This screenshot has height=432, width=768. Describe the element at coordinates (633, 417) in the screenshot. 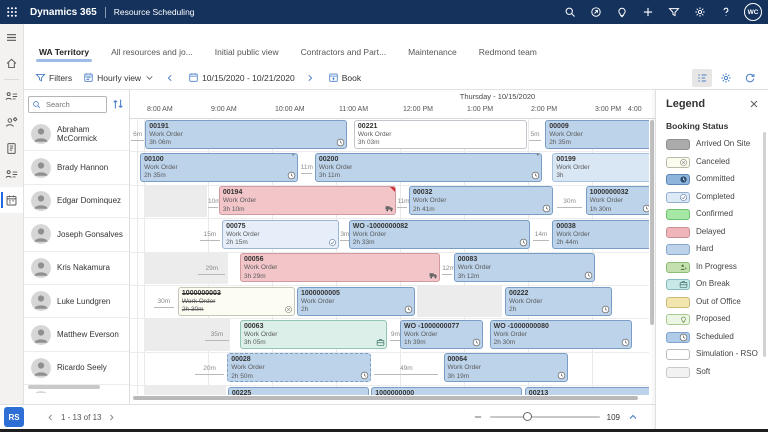

I see `chevron-up-icon` at that location.